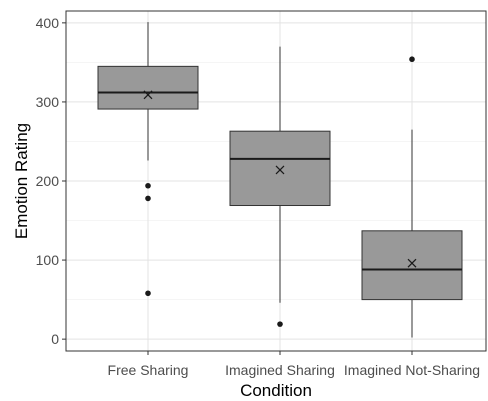  Describe the element at coordinates (48, 102) in the screenshot. I see `y-tick-label: 300` at that location.